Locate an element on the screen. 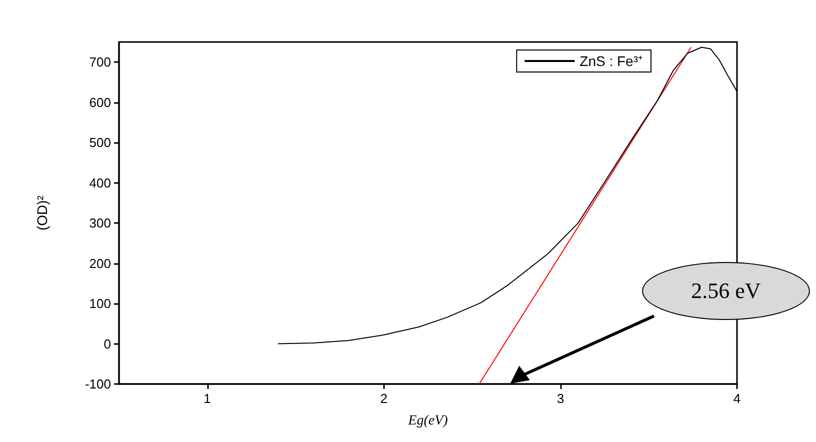  y-tick-label: 400 is located at coordinates (100, 182).